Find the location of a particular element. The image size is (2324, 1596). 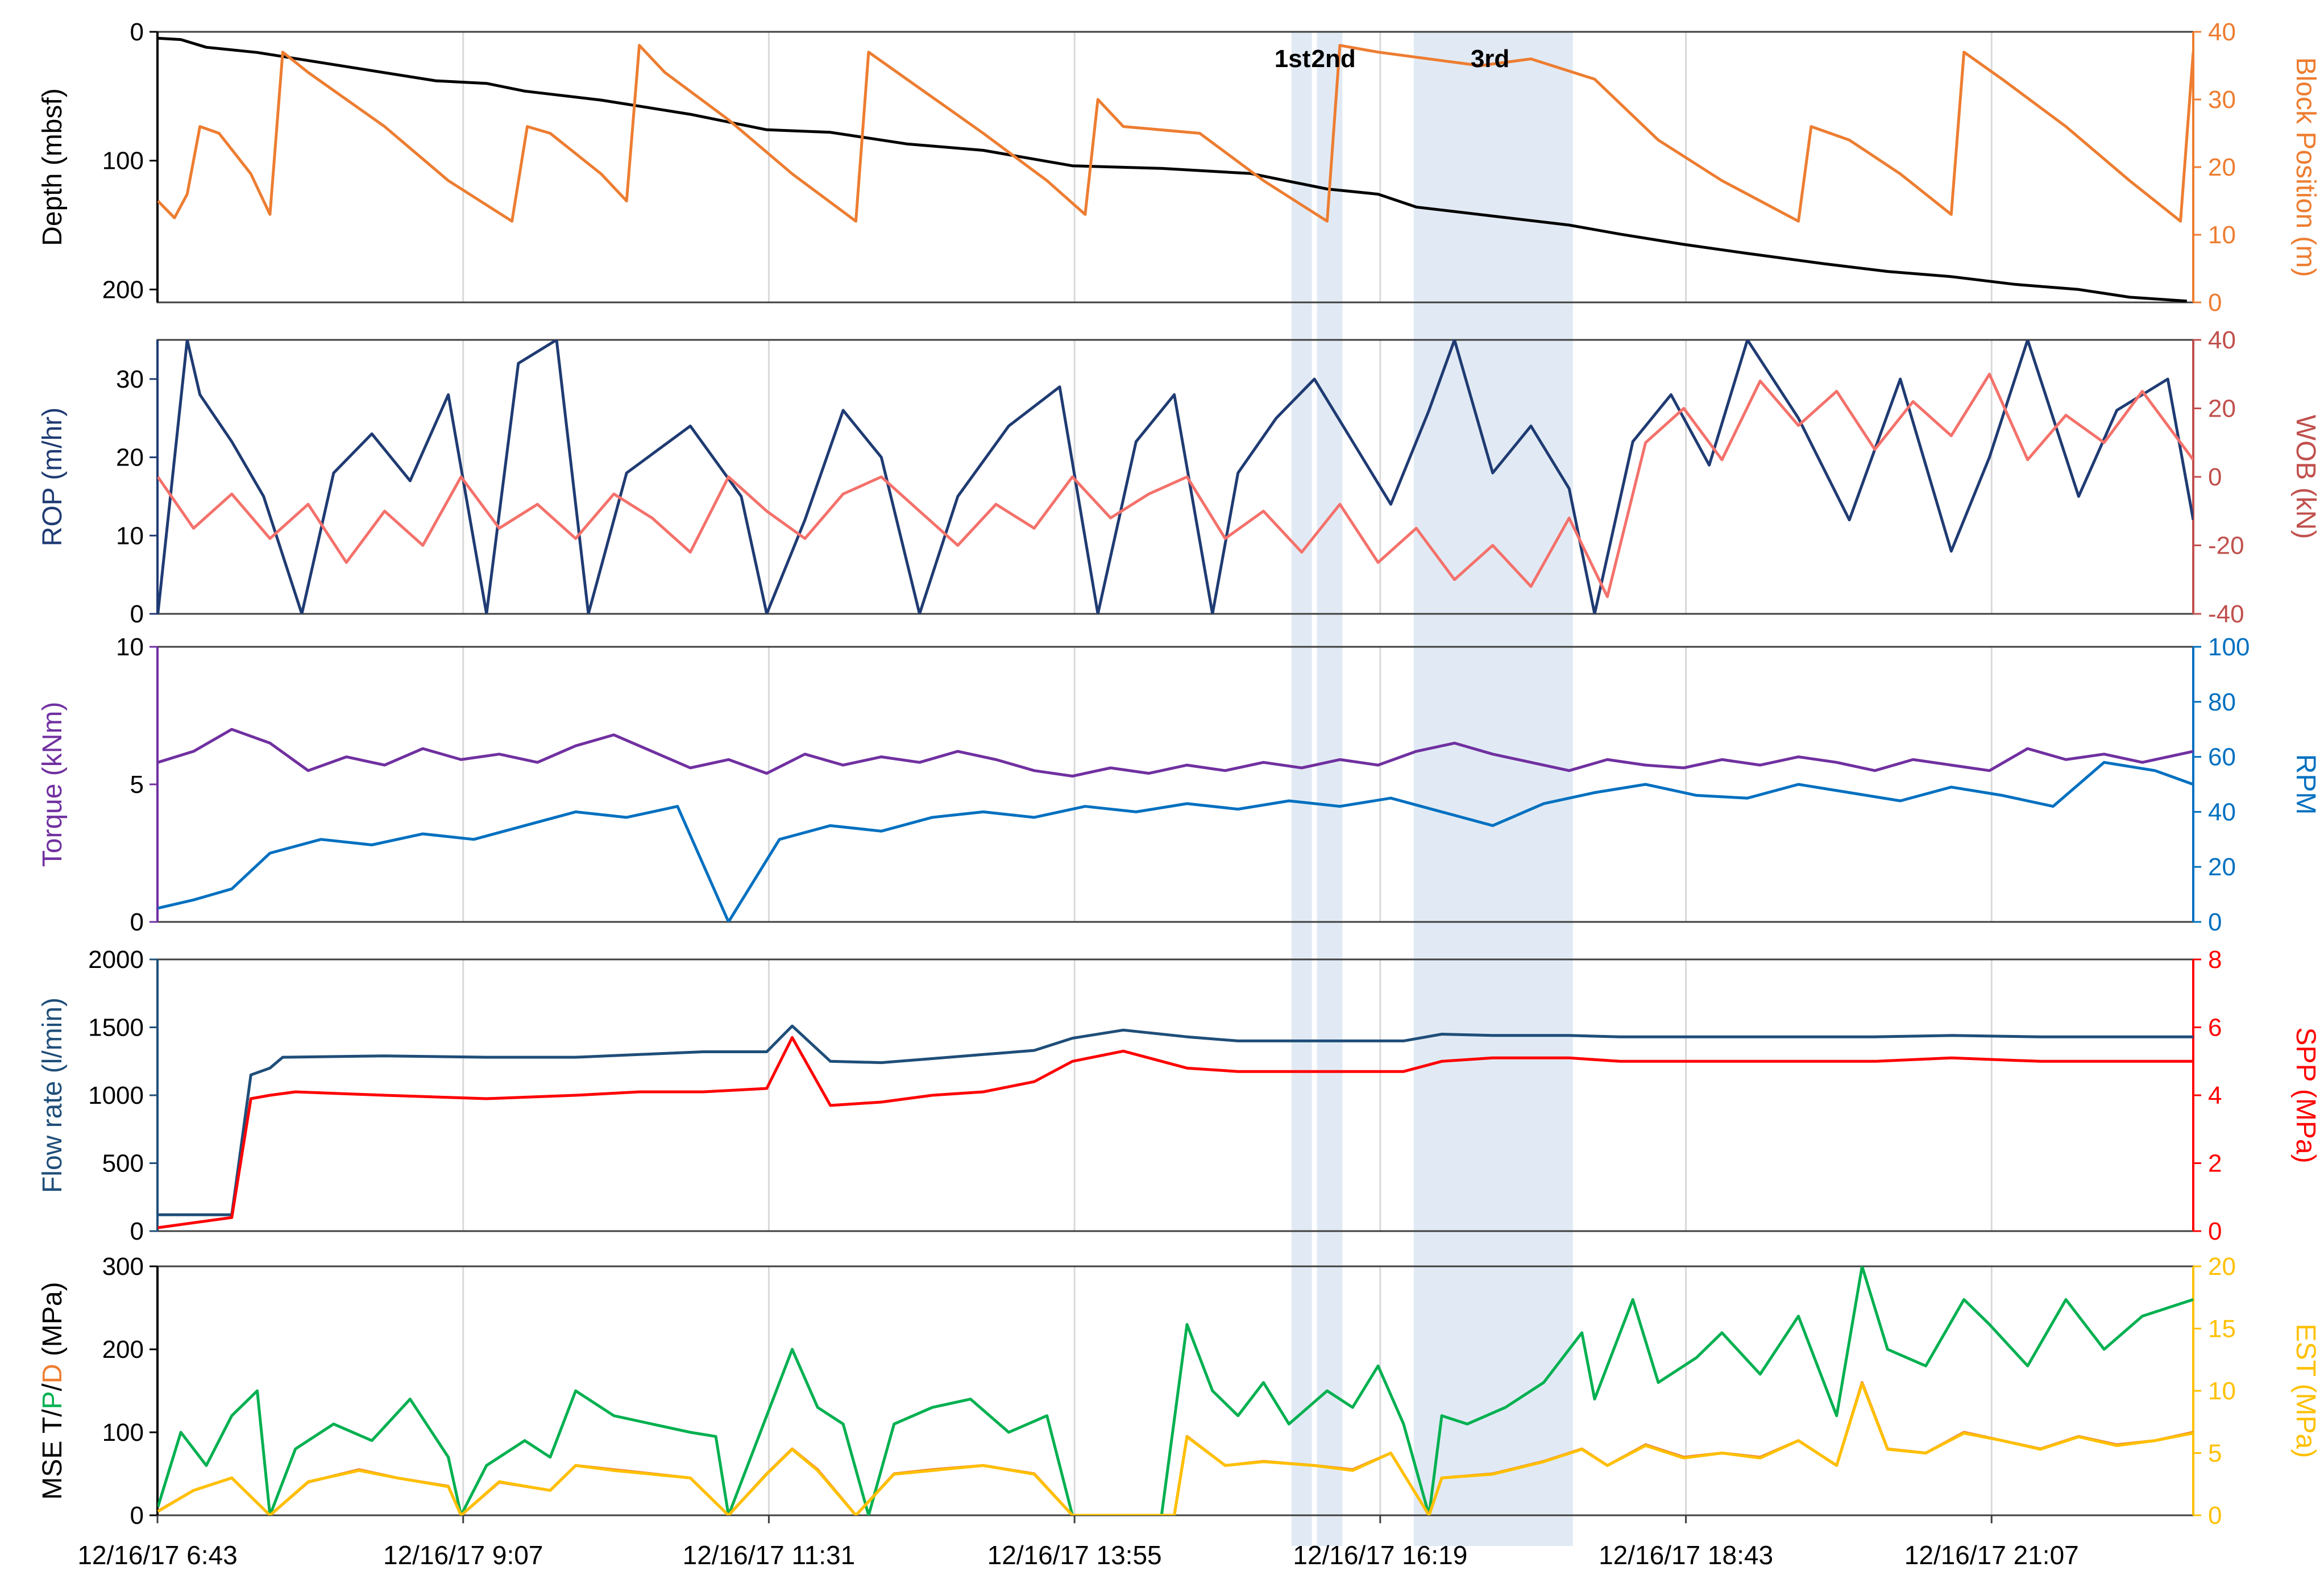

right-tick-label: 2 is located at coordinates (2215, 1164).